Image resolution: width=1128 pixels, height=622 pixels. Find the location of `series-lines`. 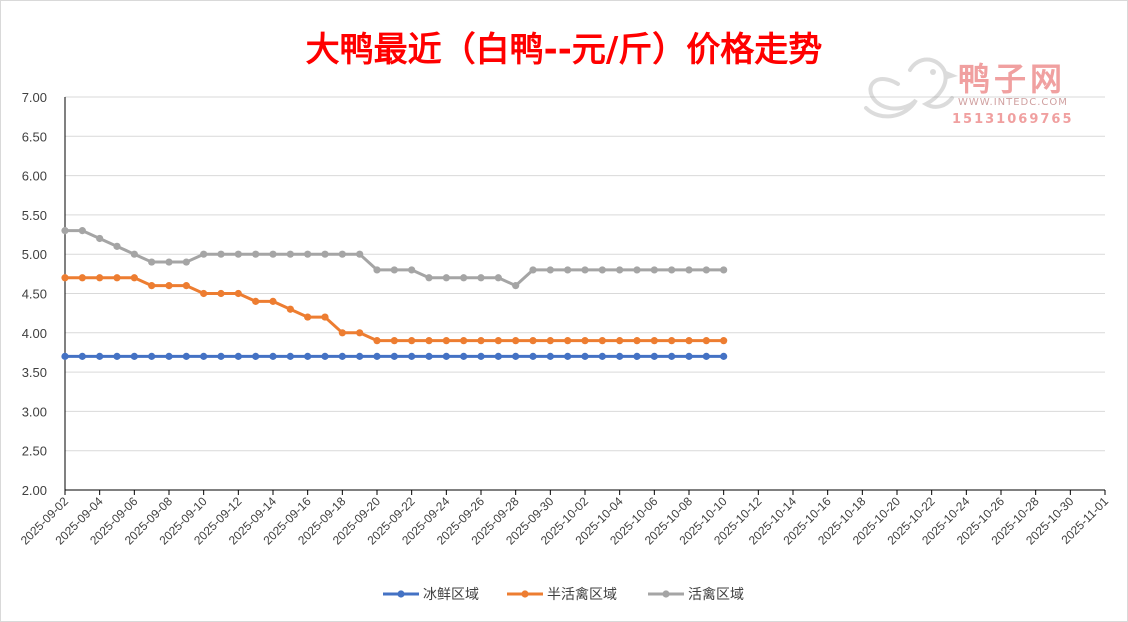

series-lines is located at coordinates (394, 293).